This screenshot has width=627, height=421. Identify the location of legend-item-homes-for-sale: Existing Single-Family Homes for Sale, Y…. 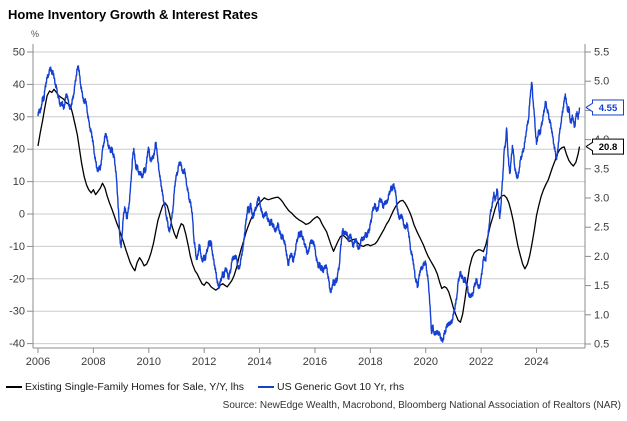
(125, 387).